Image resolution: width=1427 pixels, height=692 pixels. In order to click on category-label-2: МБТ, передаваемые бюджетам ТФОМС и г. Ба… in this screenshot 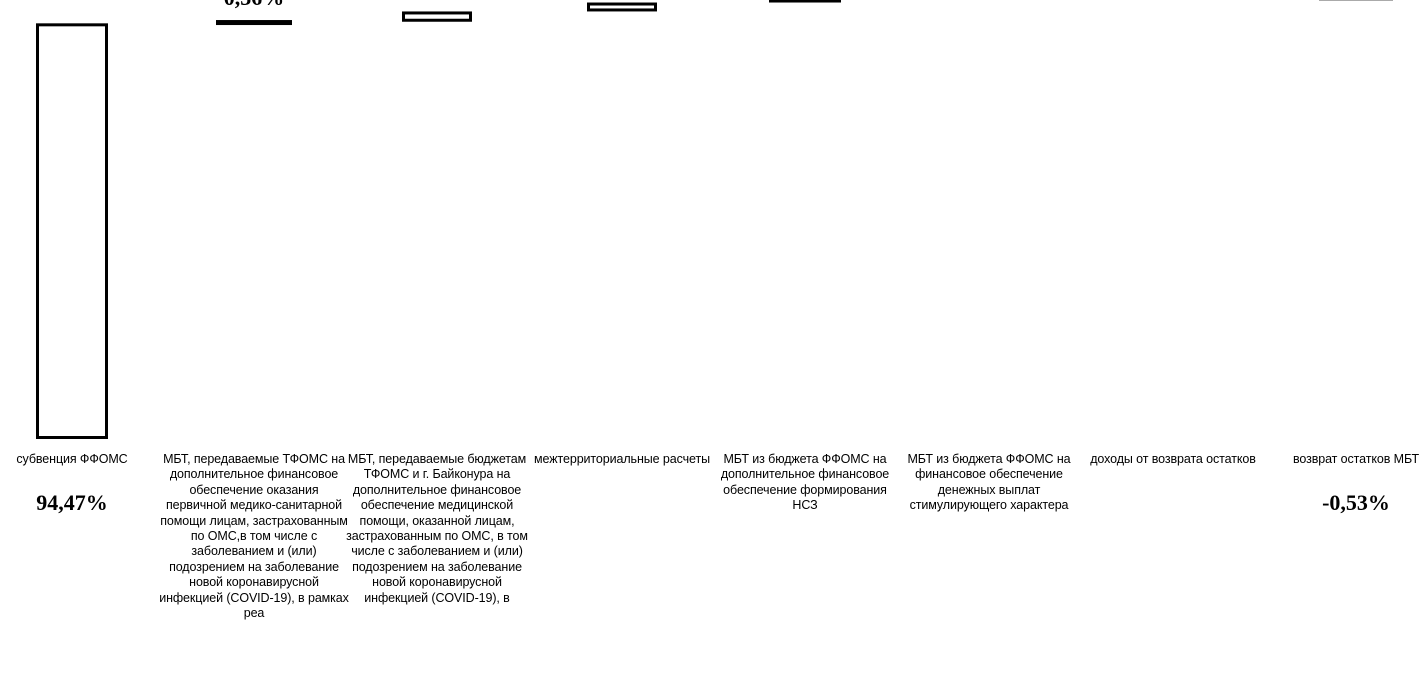, I will do `click(437, 528)`.